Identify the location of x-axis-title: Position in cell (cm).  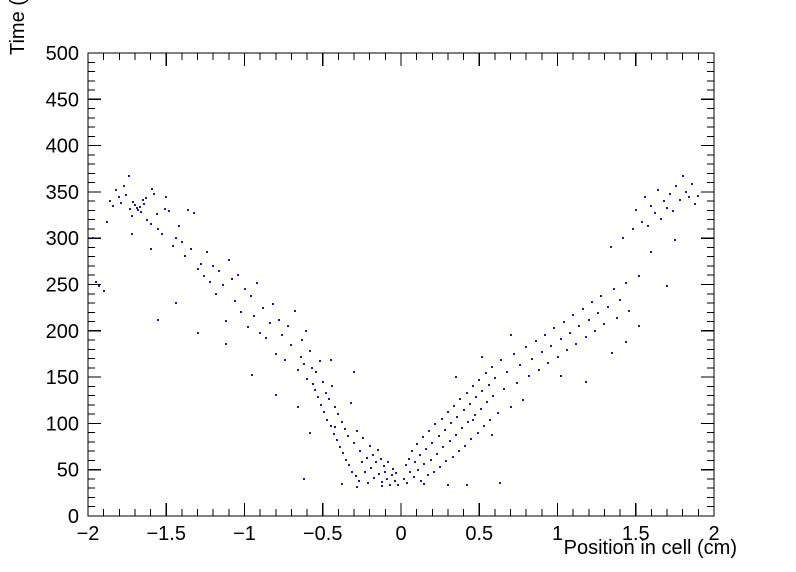
(650, 548).